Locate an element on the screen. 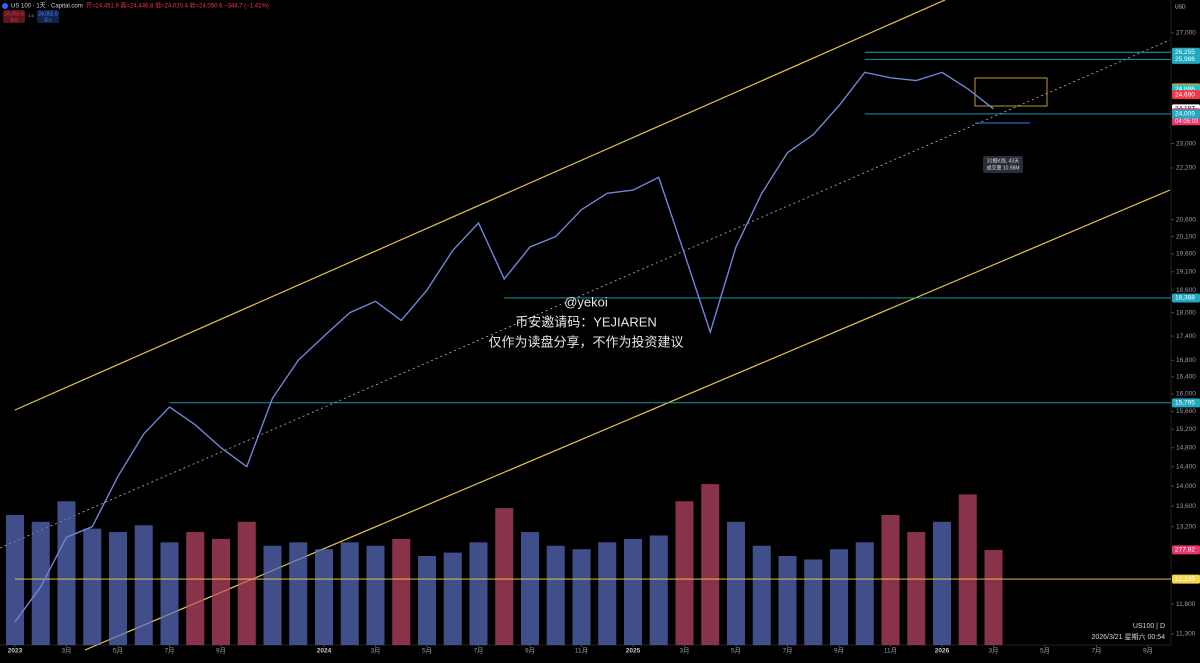  price-label: 18,388 is located at coordinates (1185, 298).